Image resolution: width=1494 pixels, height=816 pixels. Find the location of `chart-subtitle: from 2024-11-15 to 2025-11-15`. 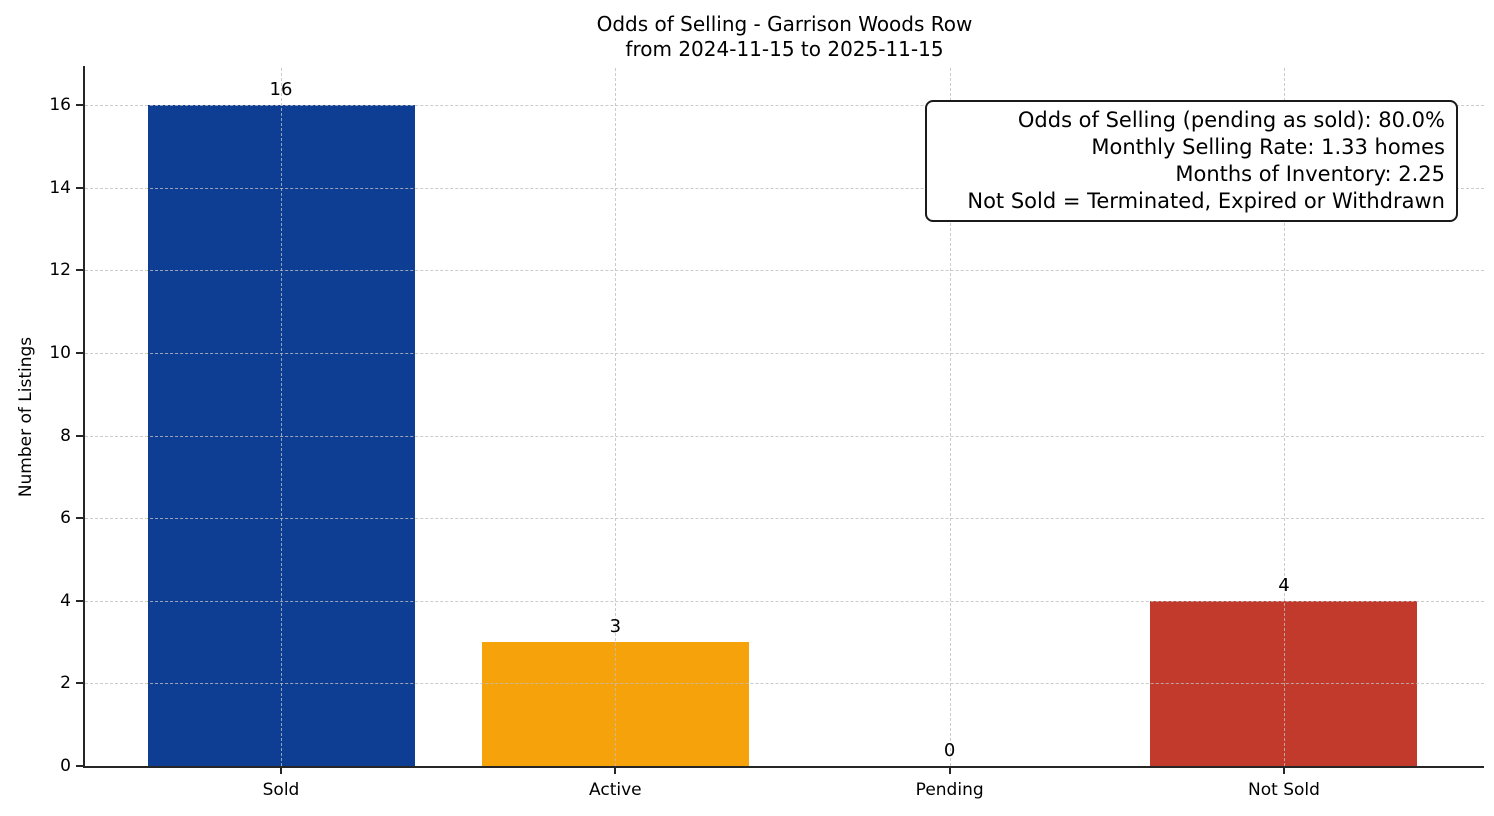

chart-subtitle: from 2024-11-15 to 2025-11-15 is located at coordinates (784, 49).